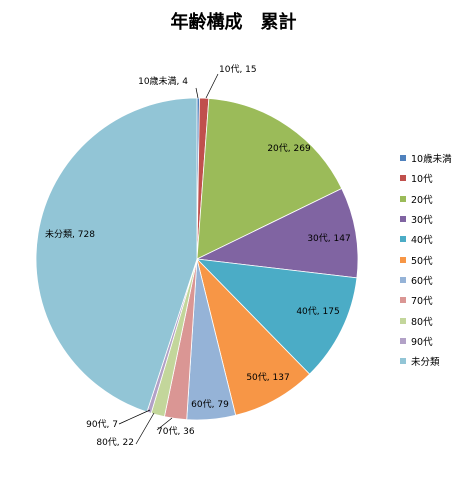 The width and height of the screenshot is (467, 481). I want to click on legend-label: 未分類, so click(425, 363).